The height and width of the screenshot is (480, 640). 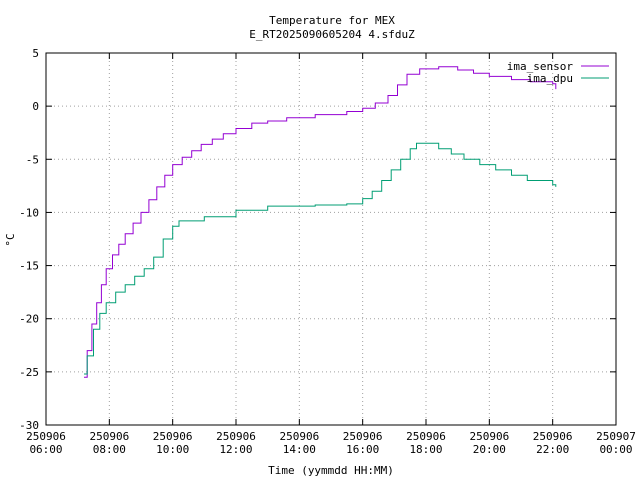 I want to click on y-tick-label: 0, so click(x=35, y=106).